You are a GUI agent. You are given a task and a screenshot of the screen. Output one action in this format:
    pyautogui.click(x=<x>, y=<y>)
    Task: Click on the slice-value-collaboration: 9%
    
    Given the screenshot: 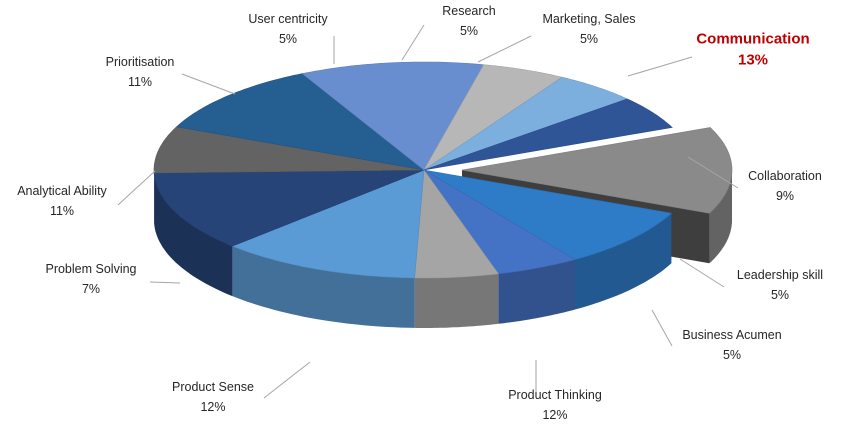 What is the action you would take?
    pyautogui.click(x=785, y=196)
    